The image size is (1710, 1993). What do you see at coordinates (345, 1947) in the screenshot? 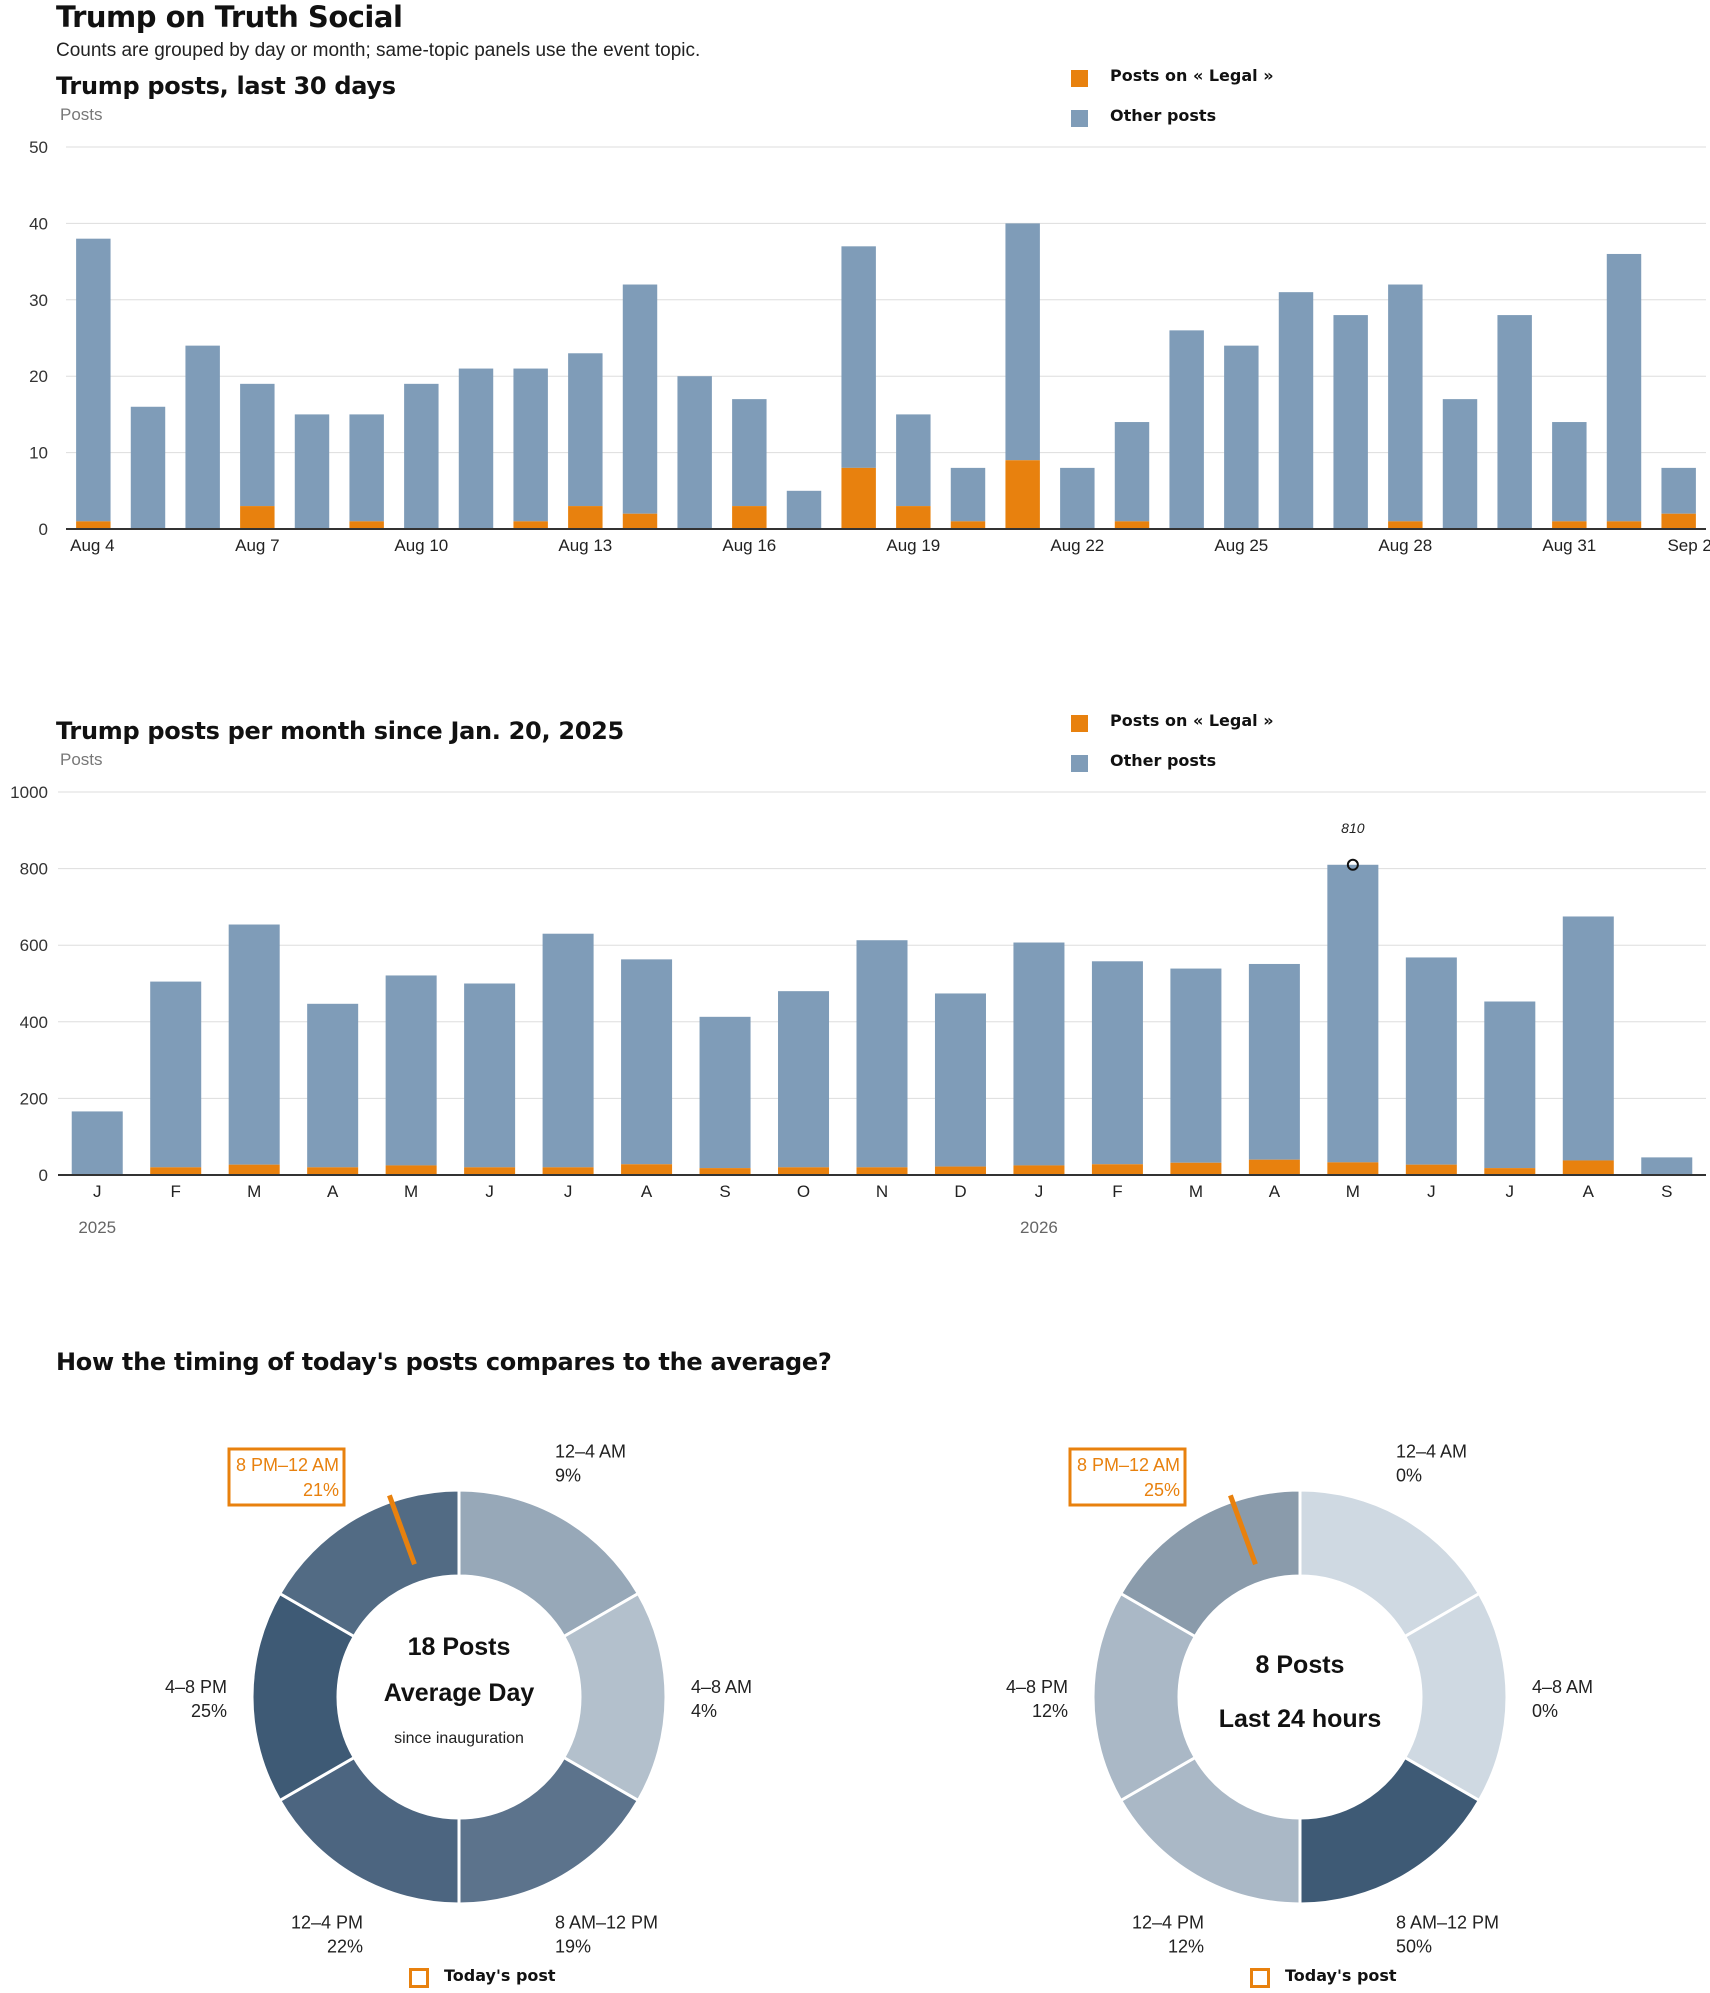
I see `donut-slice-pct: 22%` at bounding box center [345, 1947].